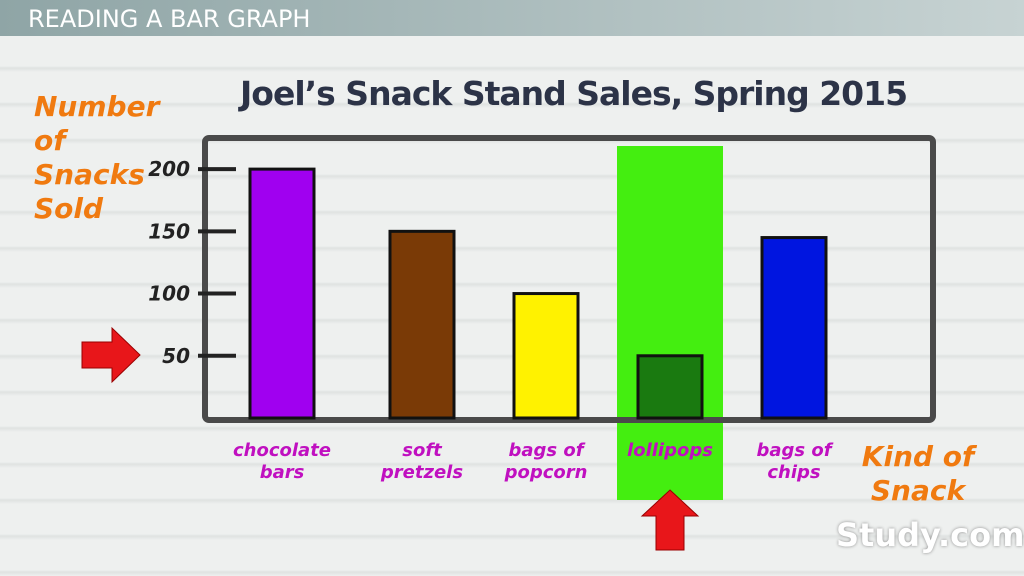 This screenshot has width=1024, height=576. What do you see at coordinates (97, 157) in the screenshot?
I see `y-axis-label: Number of Snacks Sold` at bounding box center [97, 157].